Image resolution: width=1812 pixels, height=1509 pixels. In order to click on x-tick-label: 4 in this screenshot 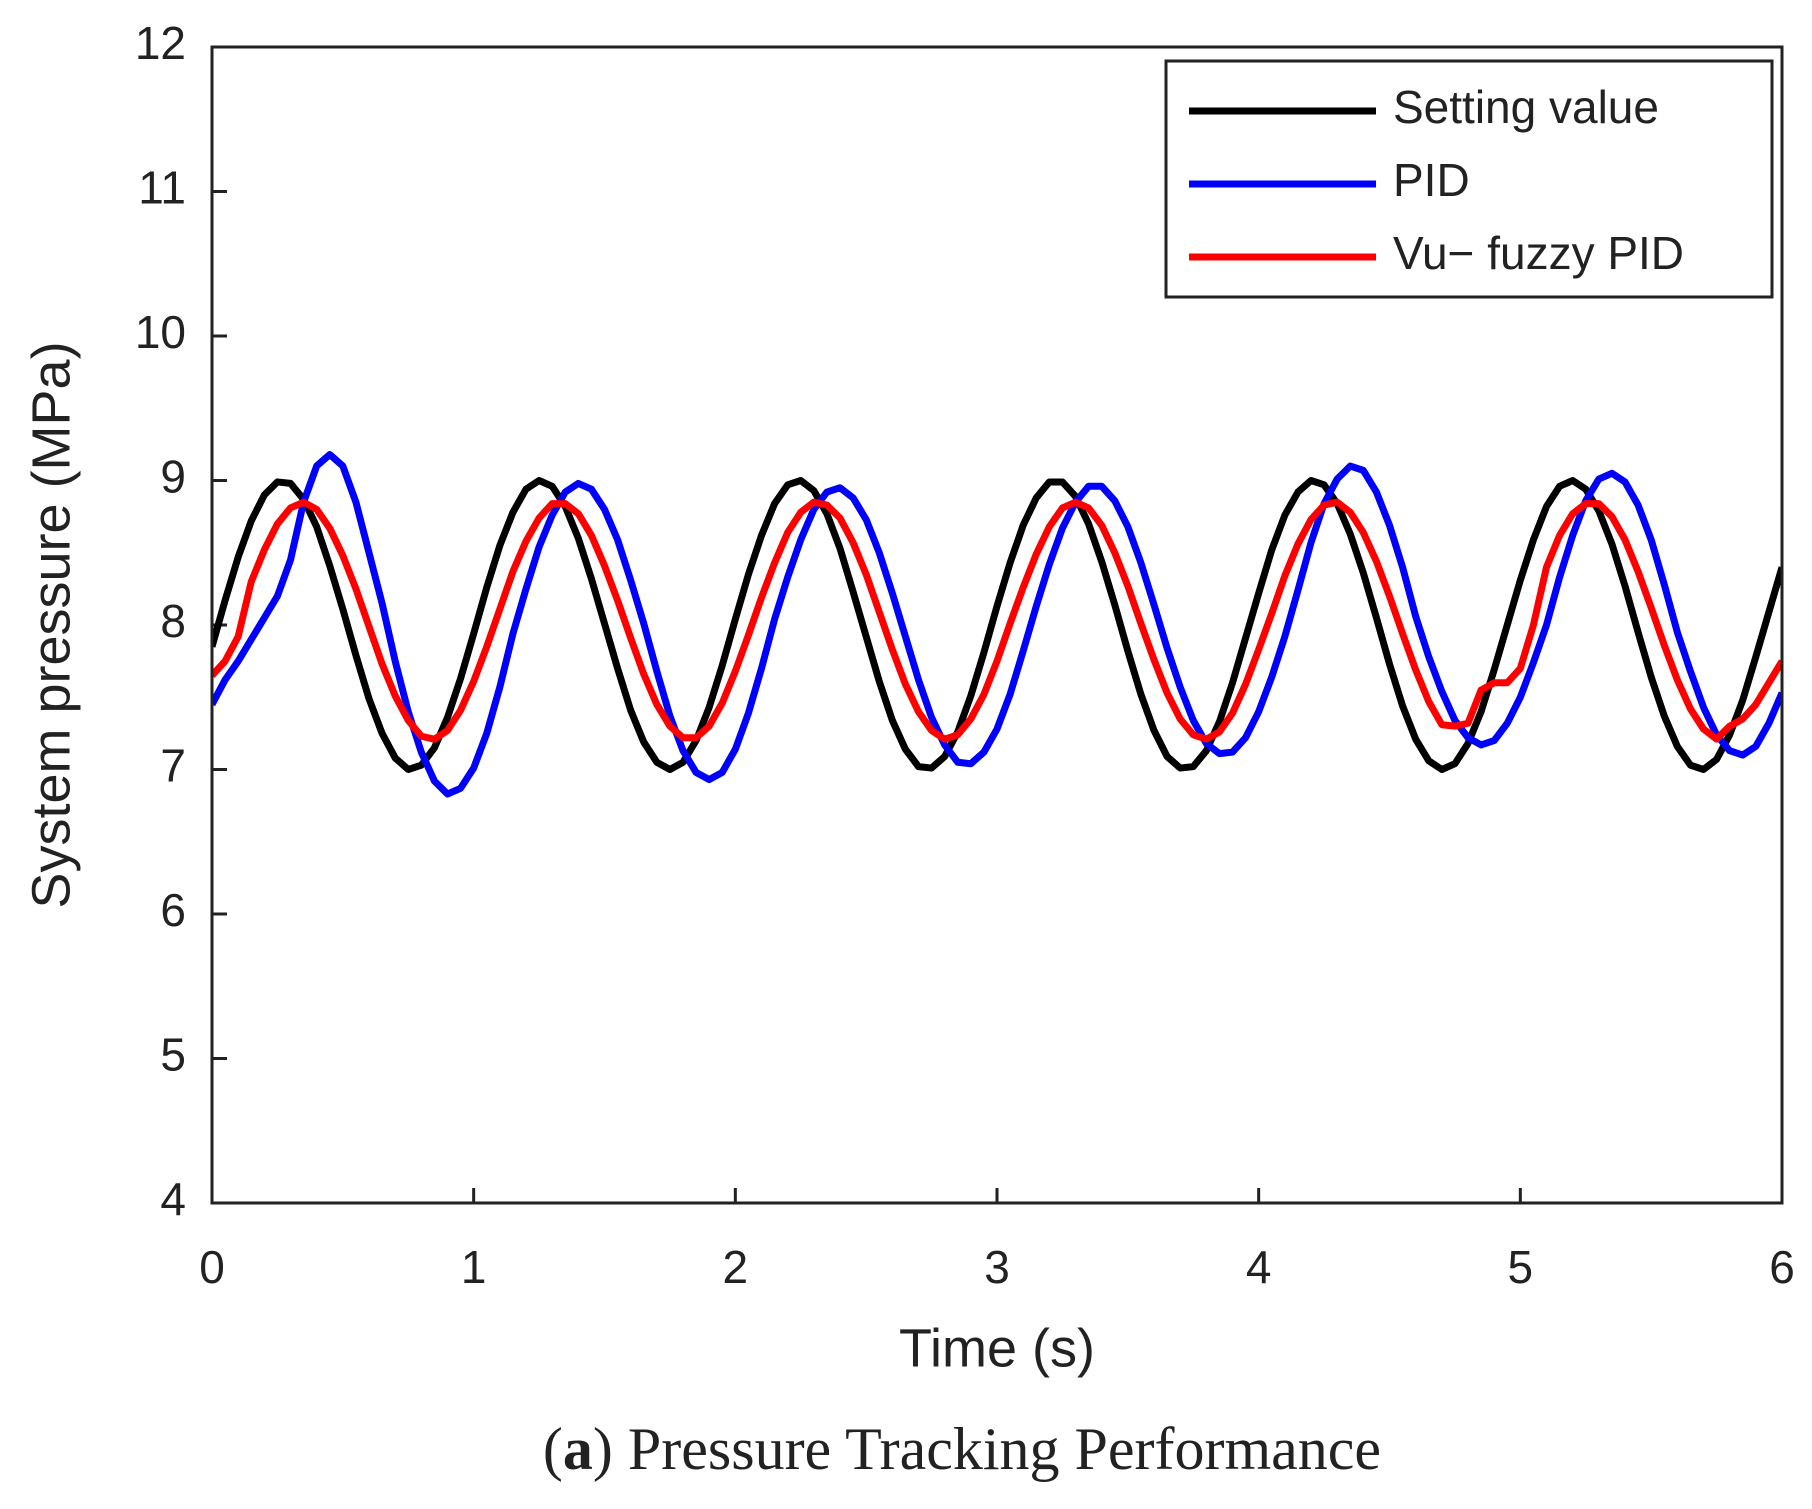, I will do `click(1259, 1267)`.